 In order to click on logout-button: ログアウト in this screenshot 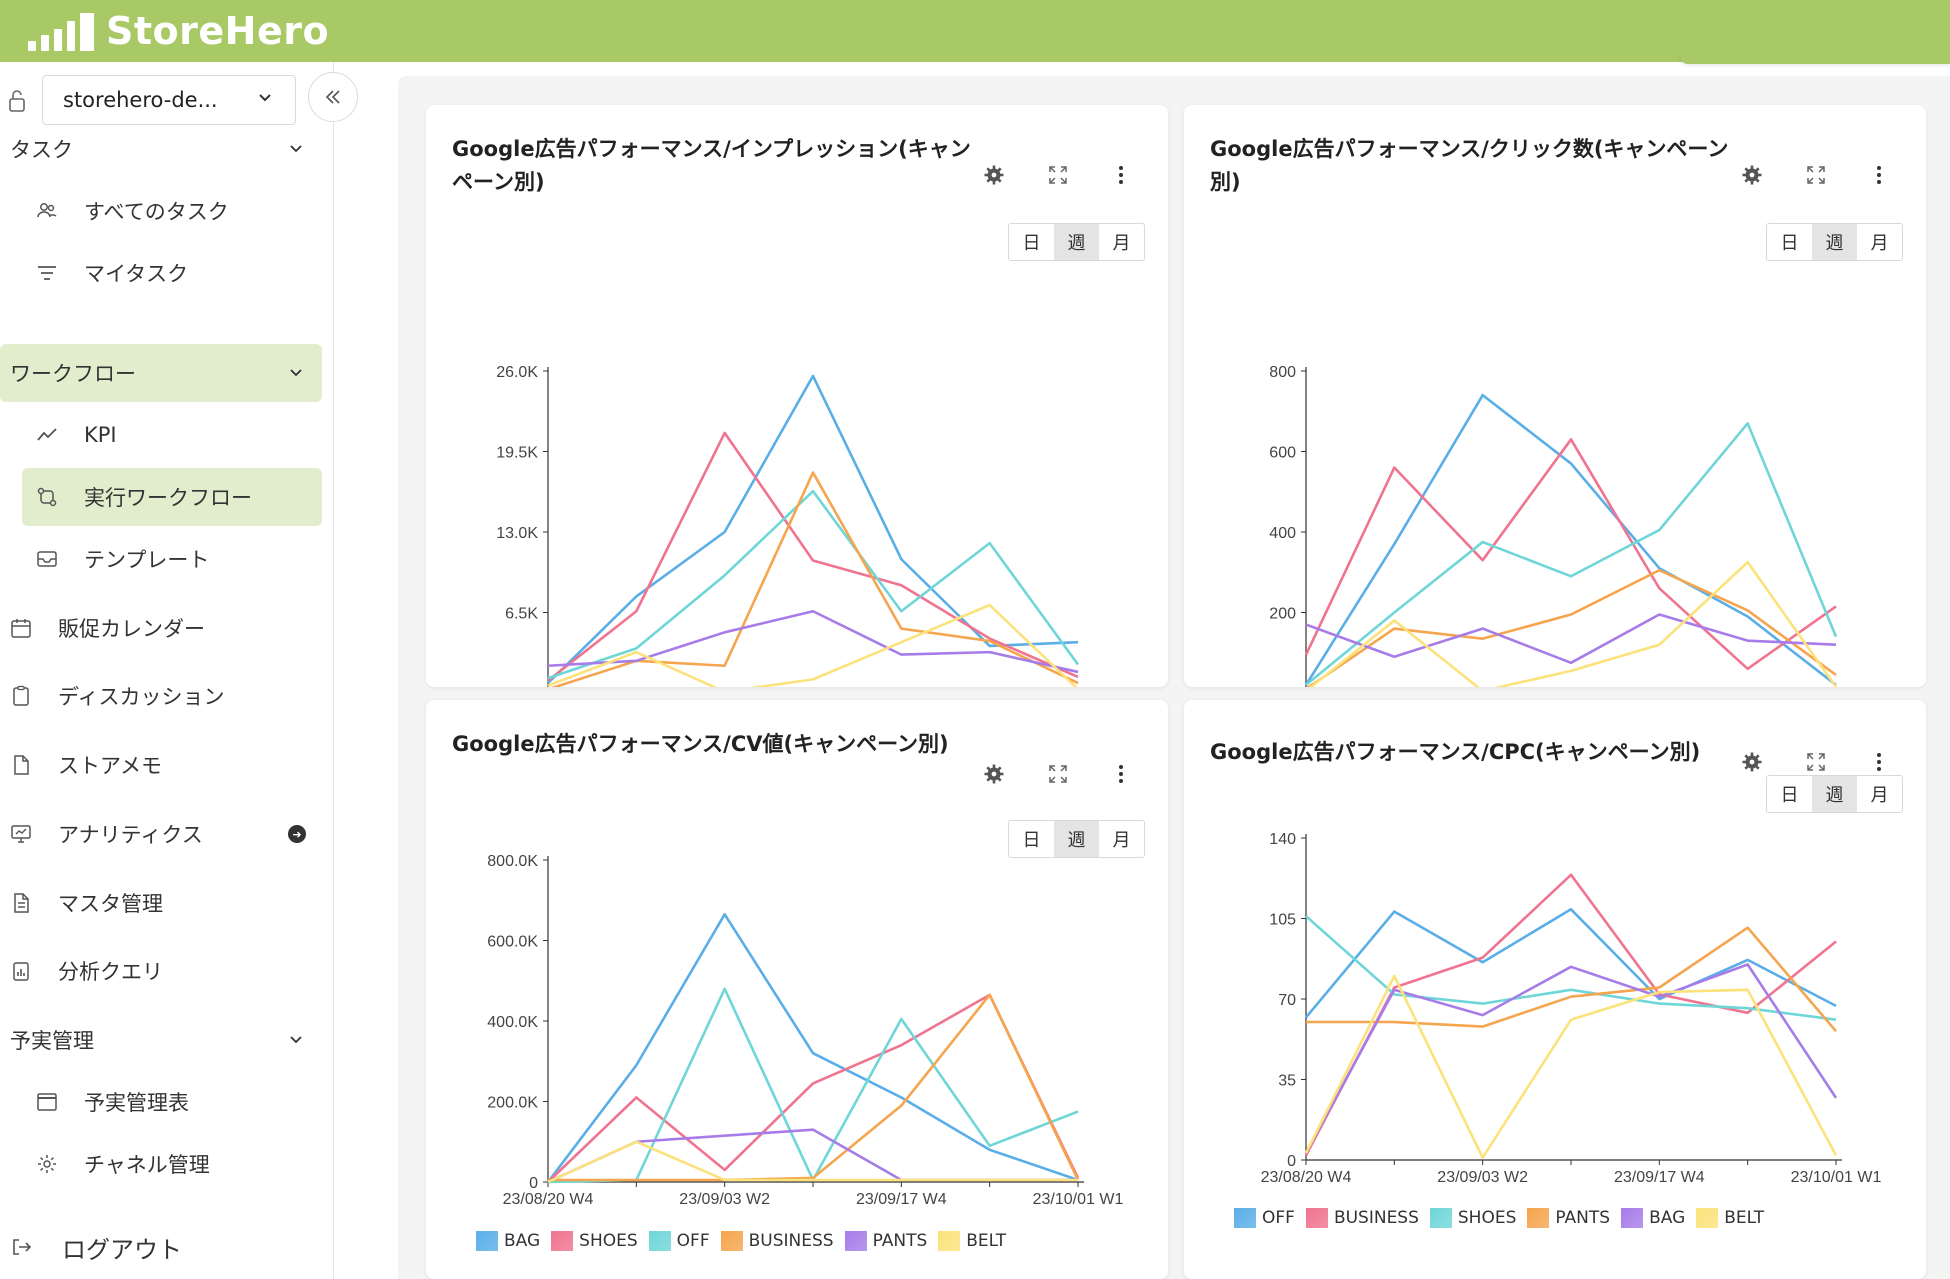, I will do `click(167, 1247)`.